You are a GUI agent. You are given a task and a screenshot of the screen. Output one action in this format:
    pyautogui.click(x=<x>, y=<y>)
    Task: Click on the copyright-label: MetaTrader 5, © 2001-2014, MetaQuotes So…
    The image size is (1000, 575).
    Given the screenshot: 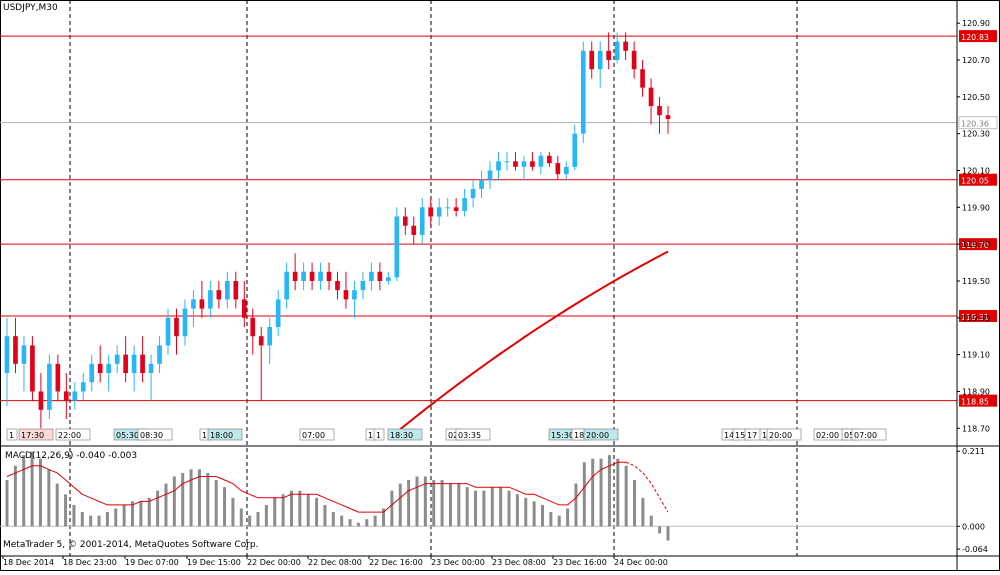 What is the action you would take?
    pyautogui.click(x=131, y=545)
    